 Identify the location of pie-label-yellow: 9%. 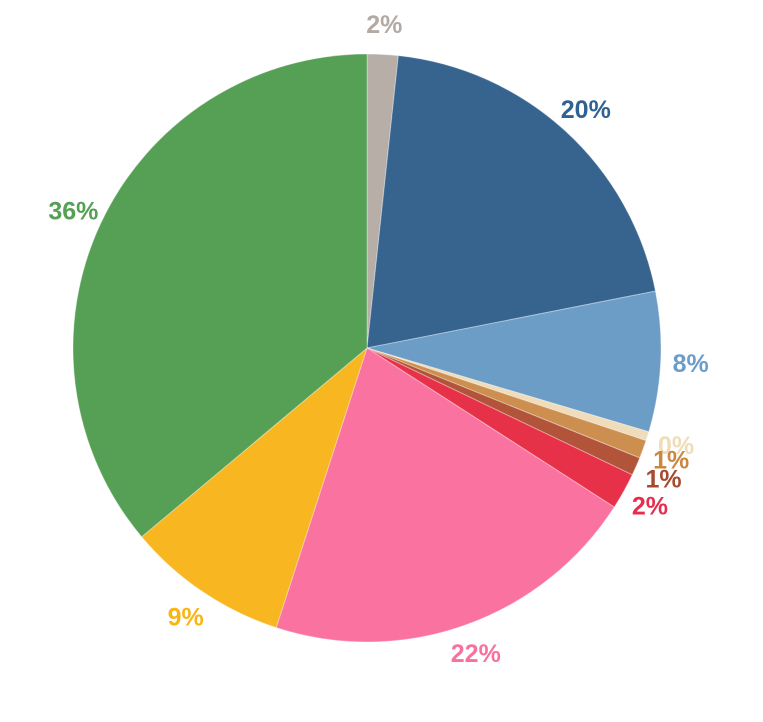
(186, 617).